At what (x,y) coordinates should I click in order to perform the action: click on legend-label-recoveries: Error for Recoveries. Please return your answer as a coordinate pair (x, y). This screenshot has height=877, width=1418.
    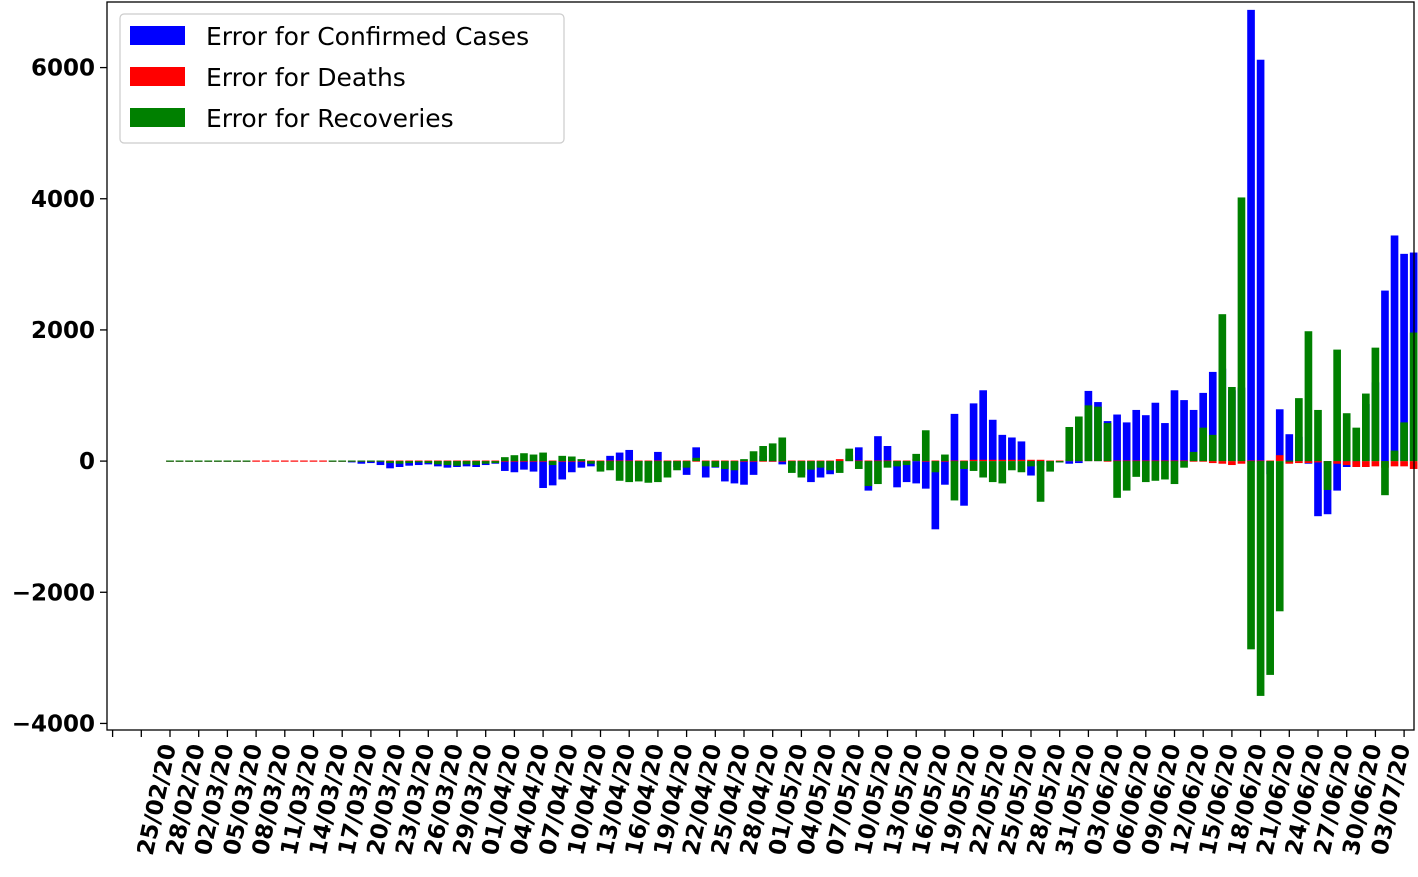
    Looking at the image, I should click on (330, 118).